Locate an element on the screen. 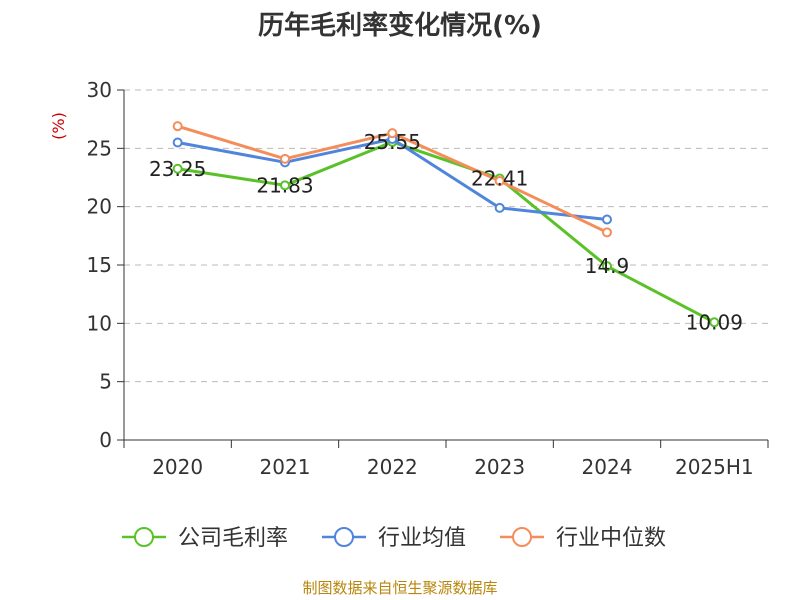  data-label: 14.9 is located at coordinates (607, 266).